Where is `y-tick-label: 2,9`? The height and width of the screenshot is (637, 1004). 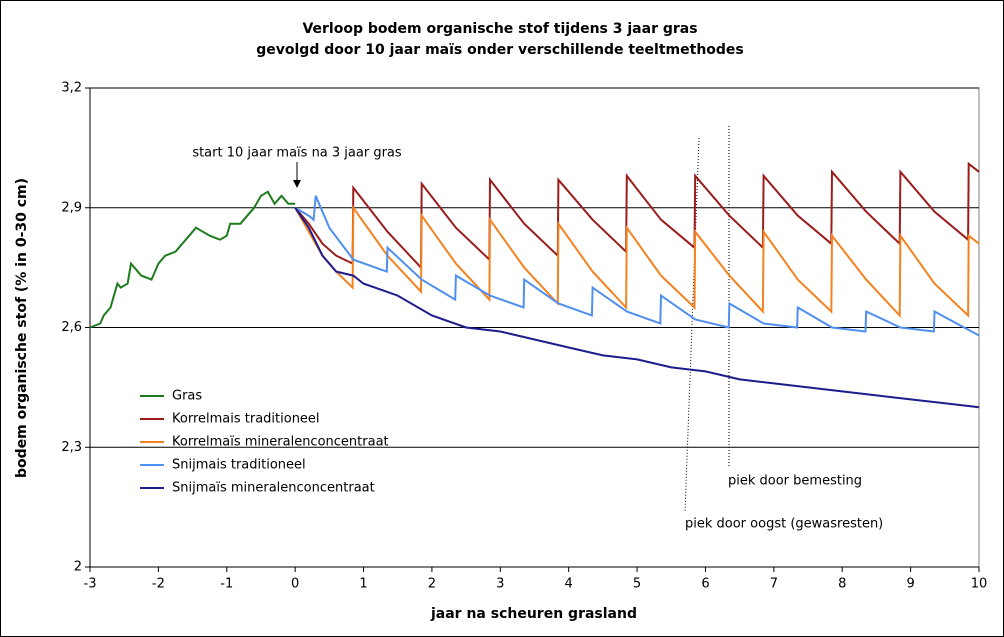
y-tick-label: 2,9 is located at coordinates (71, 207).